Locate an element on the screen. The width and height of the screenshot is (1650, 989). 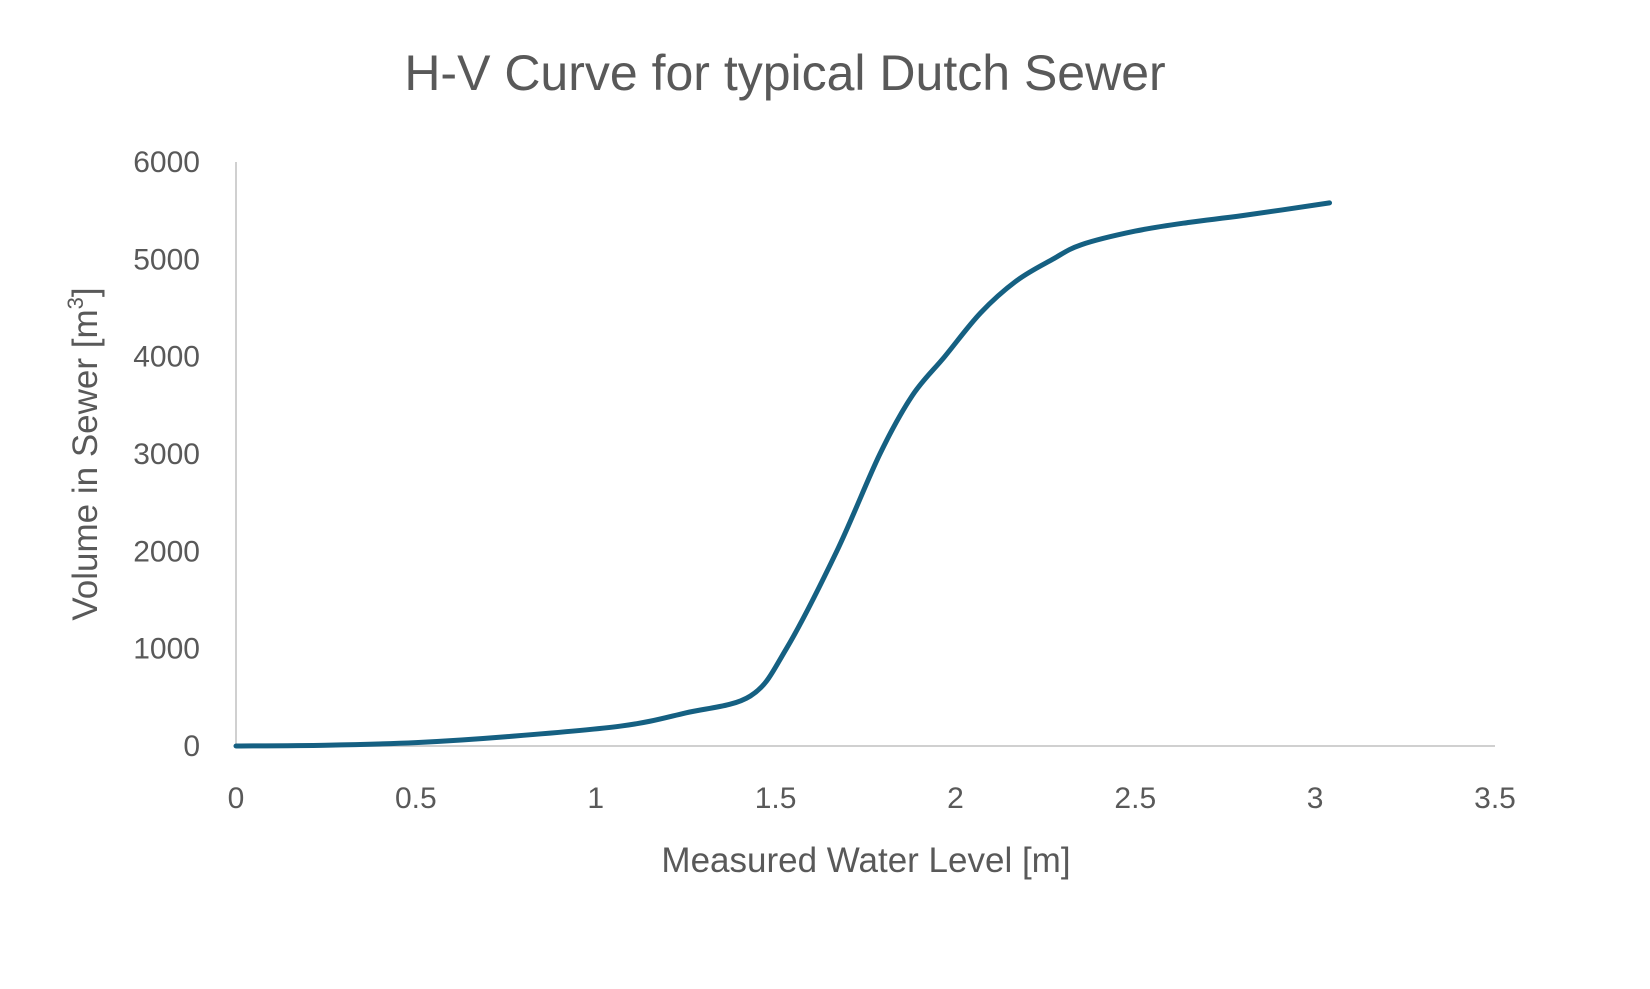
x-tick-label: 0 is located at coordinates (236, 798).